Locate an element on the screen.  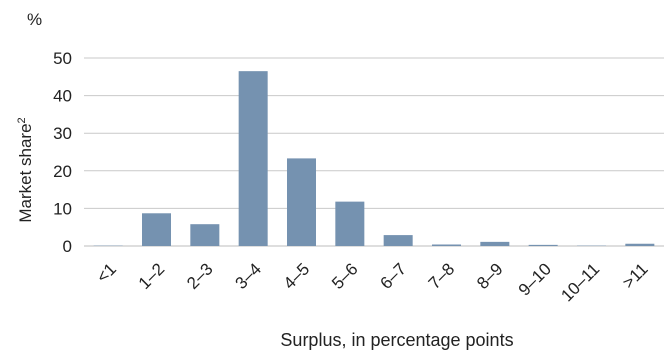
y-unit-label: % is located at coordinates (34, 19).